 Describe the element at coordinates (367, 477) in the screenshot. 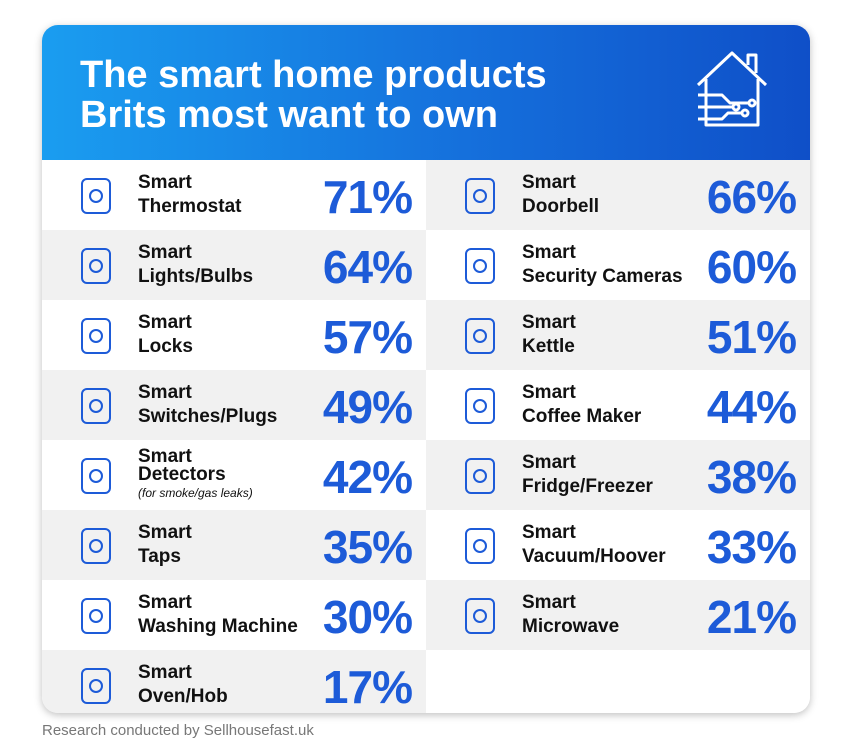

I see `percentage: 42%` at that location.